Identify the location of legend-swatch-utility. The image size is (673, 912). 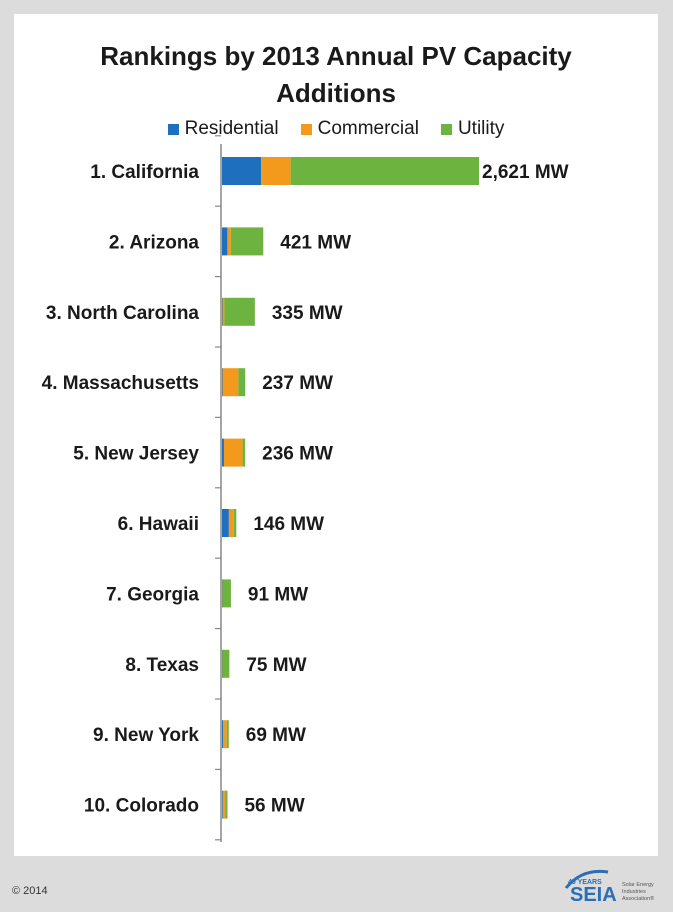
(446, 129).